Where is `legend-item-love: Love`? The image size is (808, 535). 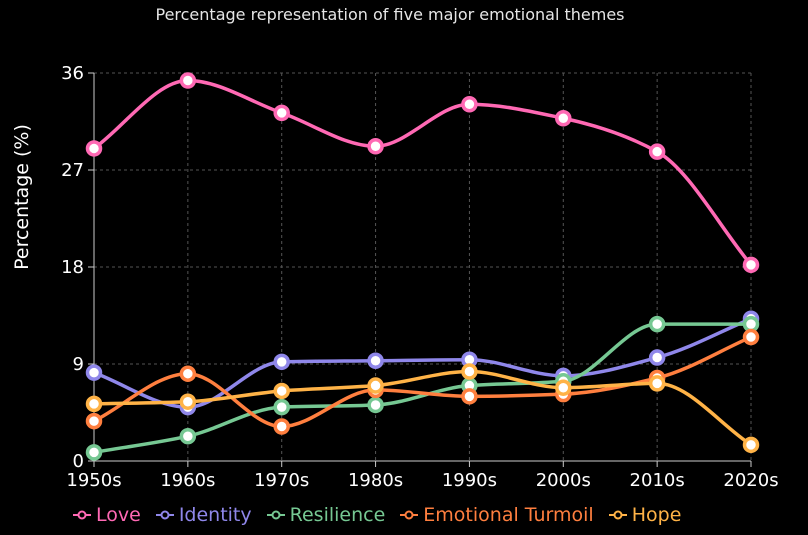
legend-item-love: Love is located at coordinates (106, 515).